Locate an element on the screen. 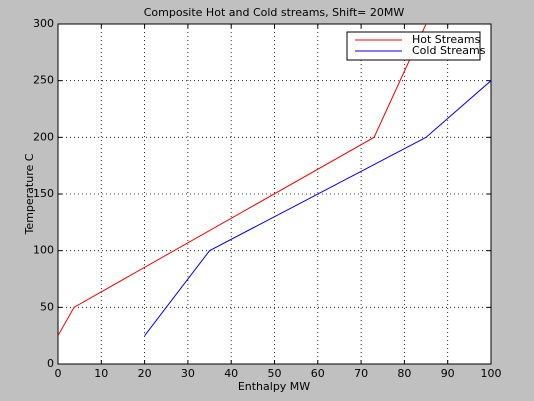 Image resolution: width=534 pixels, height=401 pixels. x-tick-label: 0 is located at coordinates (58, 373).